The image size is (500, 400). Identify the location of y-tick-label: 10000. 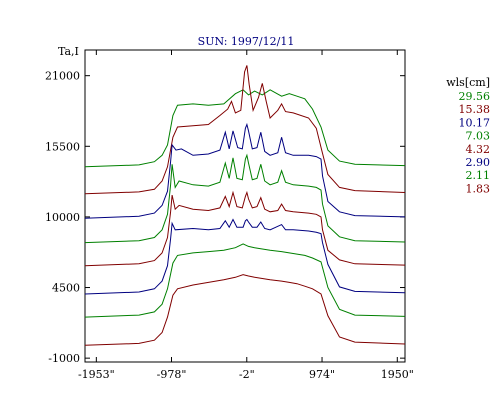
(62, 217).